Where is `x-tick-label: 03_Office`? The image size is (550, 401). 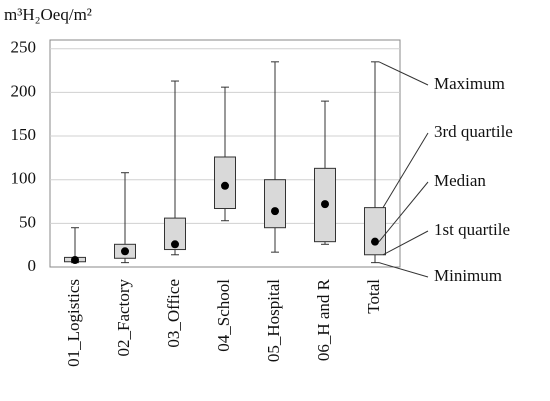 x-tick-label: 03_Office is located at coordinates (173, 313).